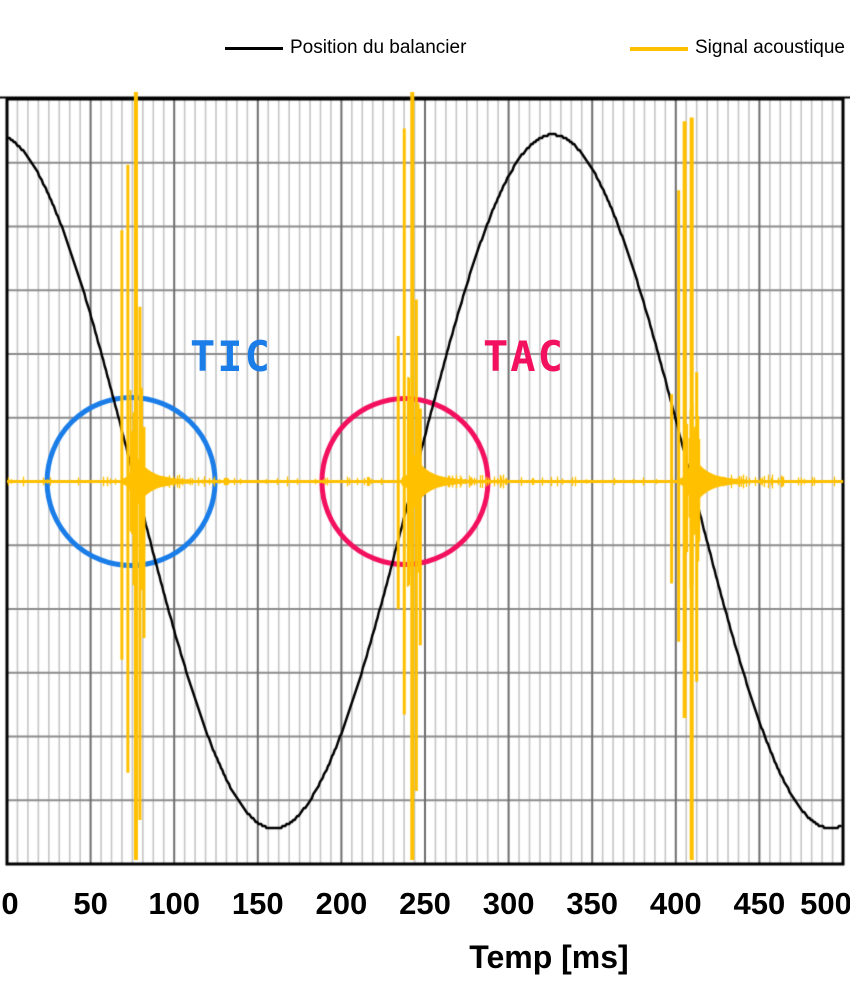 This screenshot has width=850, height=1000. I want to click on x-tick-label: 500, so click(825, 903).